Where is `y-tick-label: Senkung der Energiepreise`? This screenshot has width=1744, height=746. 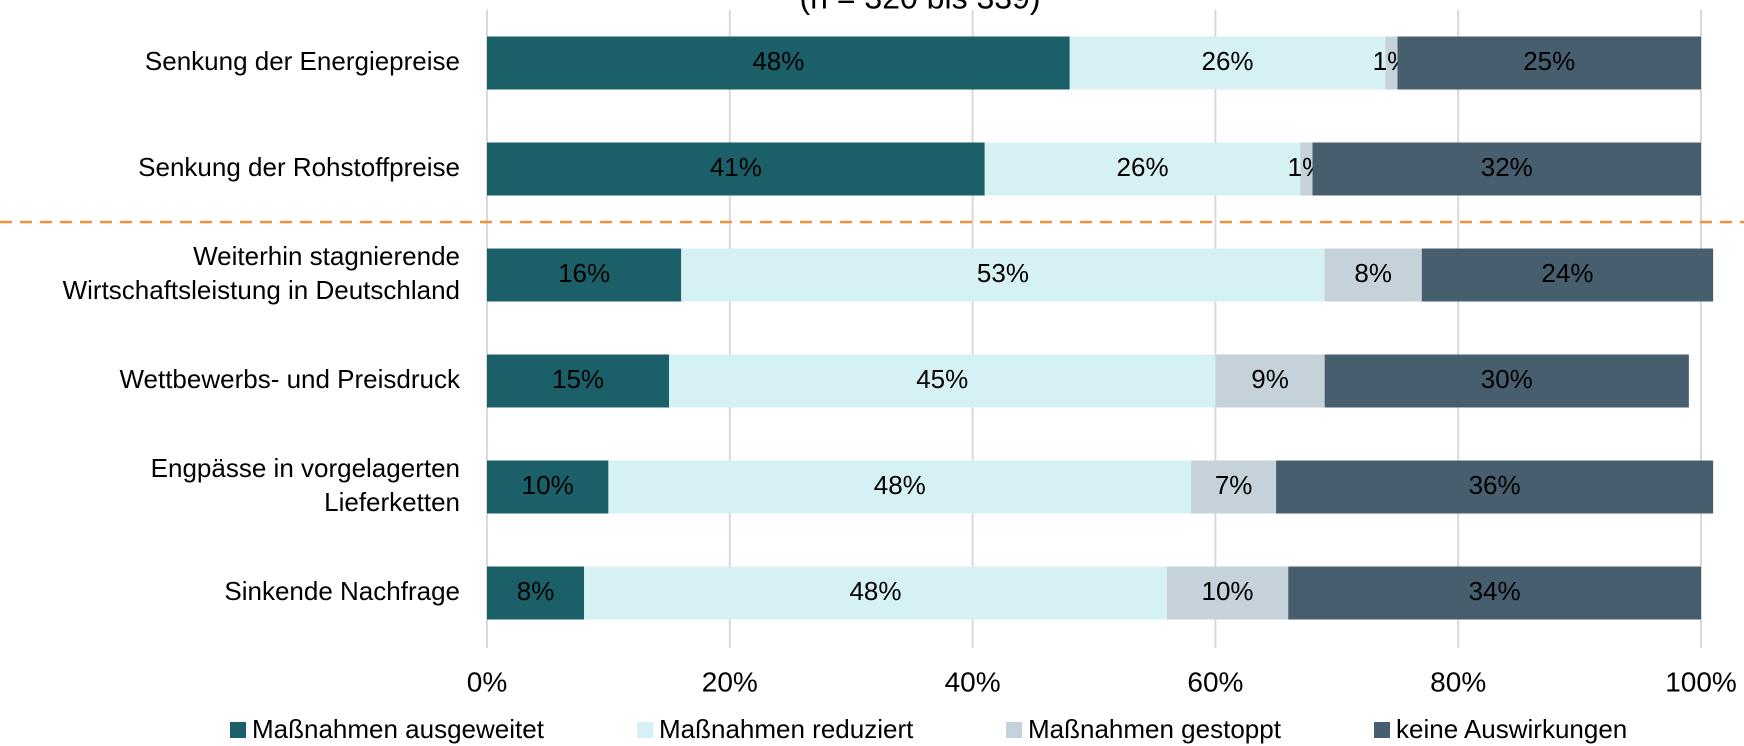 y-tick-label: Senkung der Energiepreise is located at coordinates (302, 61).